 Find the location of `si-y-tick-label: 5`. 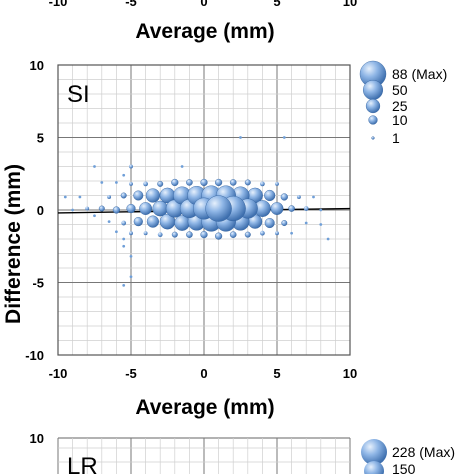

si-y-tick-label: 5 is located at coordinates (40, 138).